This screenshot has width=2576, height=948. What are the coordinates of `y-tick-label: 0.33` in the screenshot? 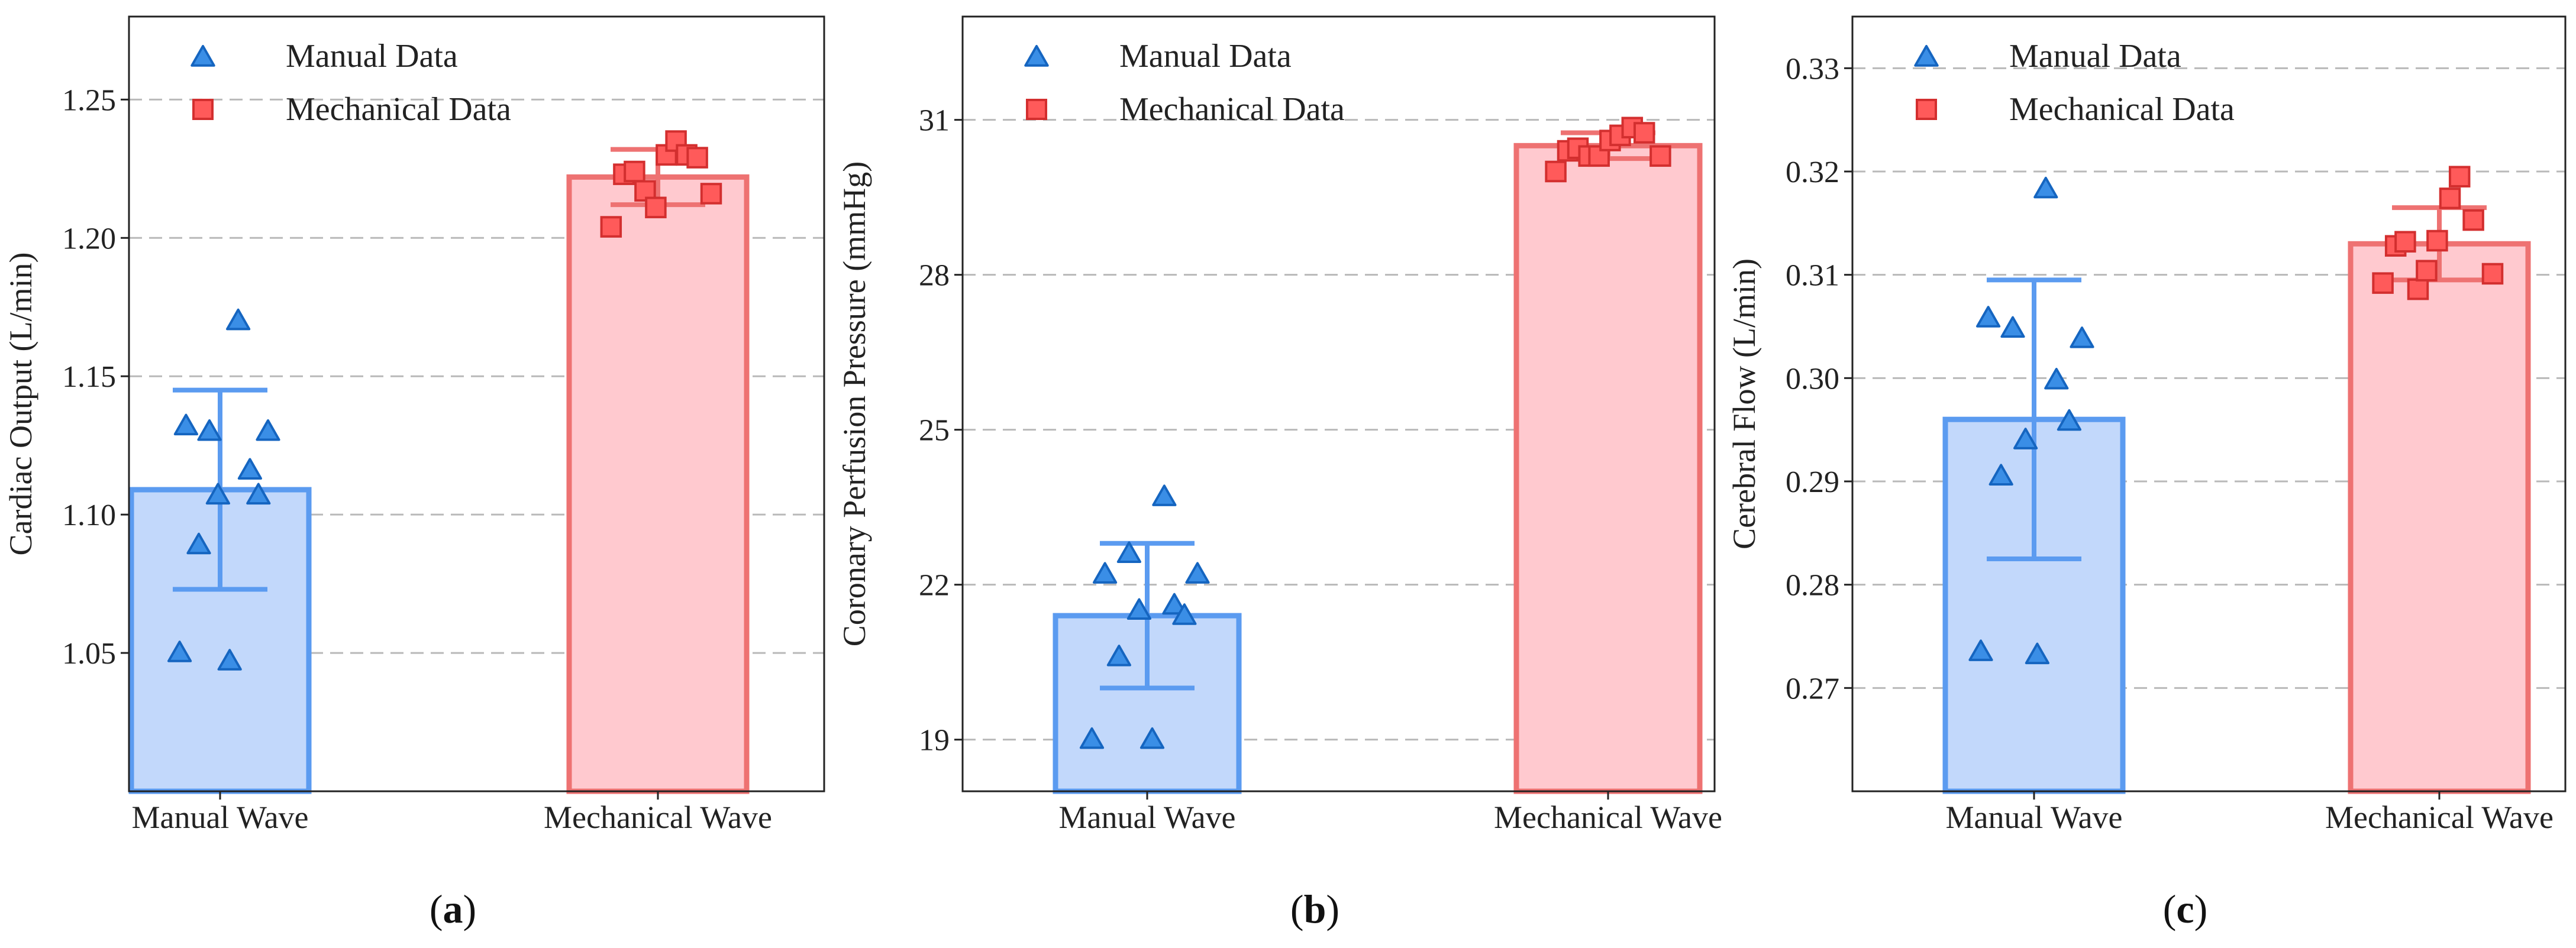 It's located at (1812, 69).